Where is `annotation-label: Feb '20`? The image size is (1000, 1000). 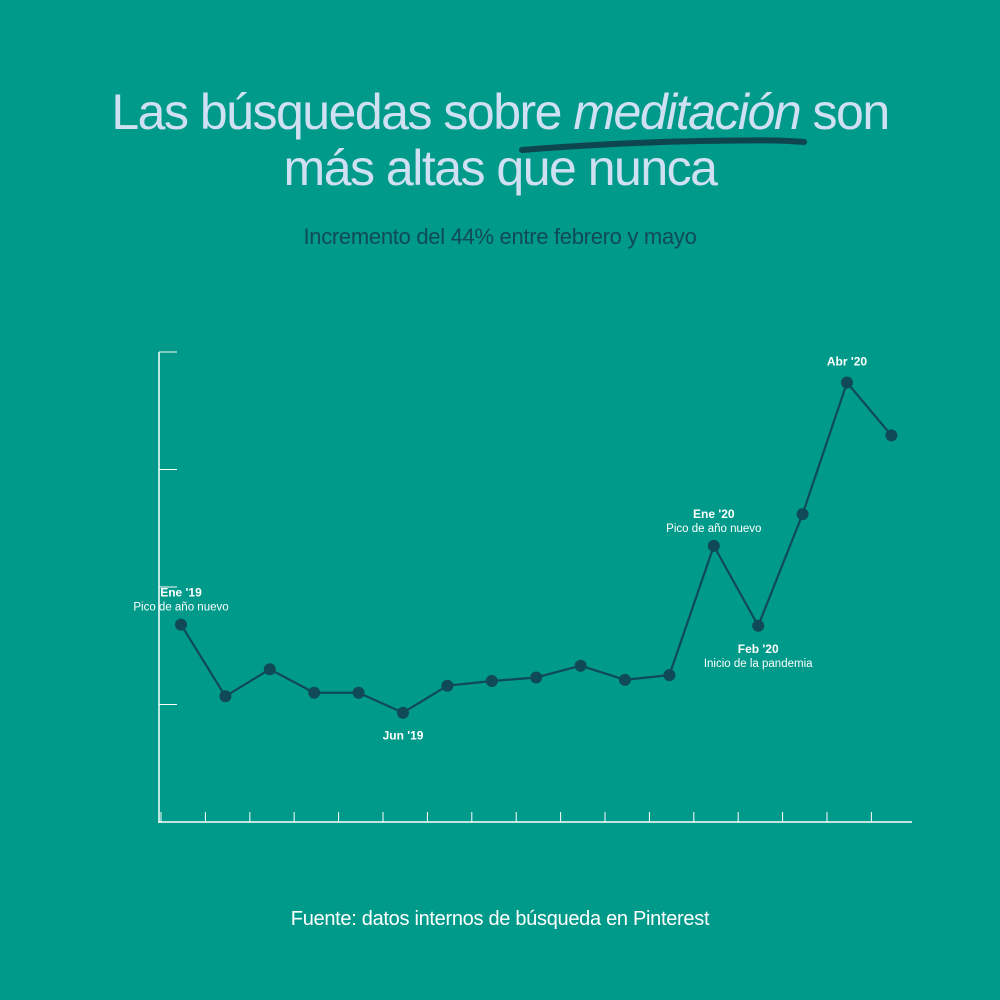 annotation-label: Feb '20 is located at coordinates (758, 649).